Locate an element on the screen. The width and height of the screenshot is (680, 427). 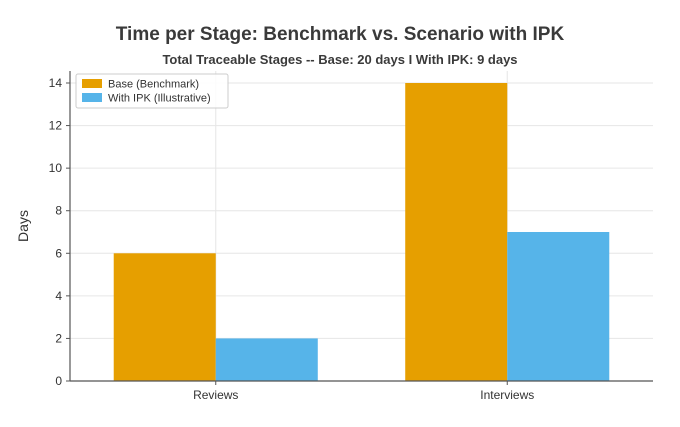
legend-box is located at coordinates (152, 91).